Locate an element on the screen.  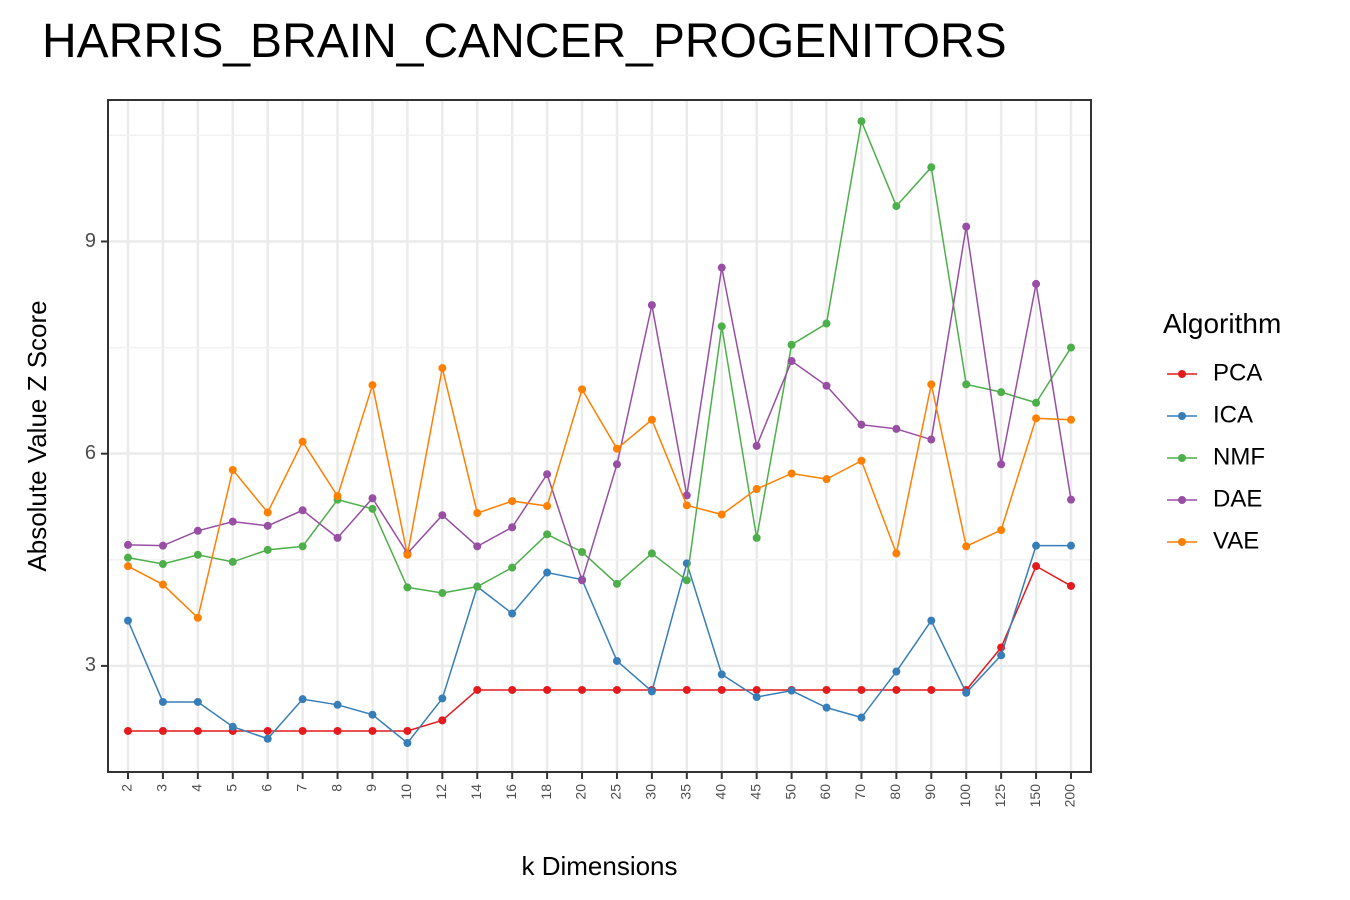
series-pca is located at coordinates (599, 648).